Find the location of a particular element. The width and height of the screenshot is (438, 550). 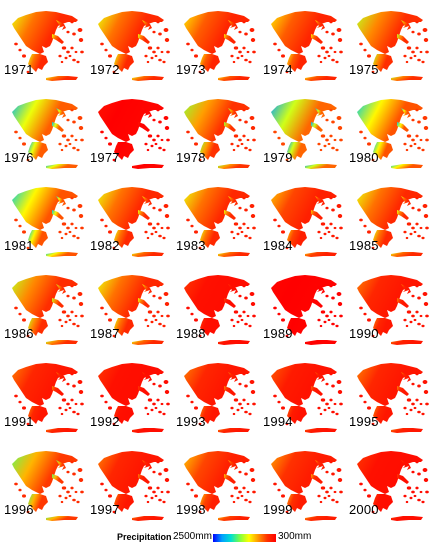

map-panel: 1993 is located at coordinates (216, 395).